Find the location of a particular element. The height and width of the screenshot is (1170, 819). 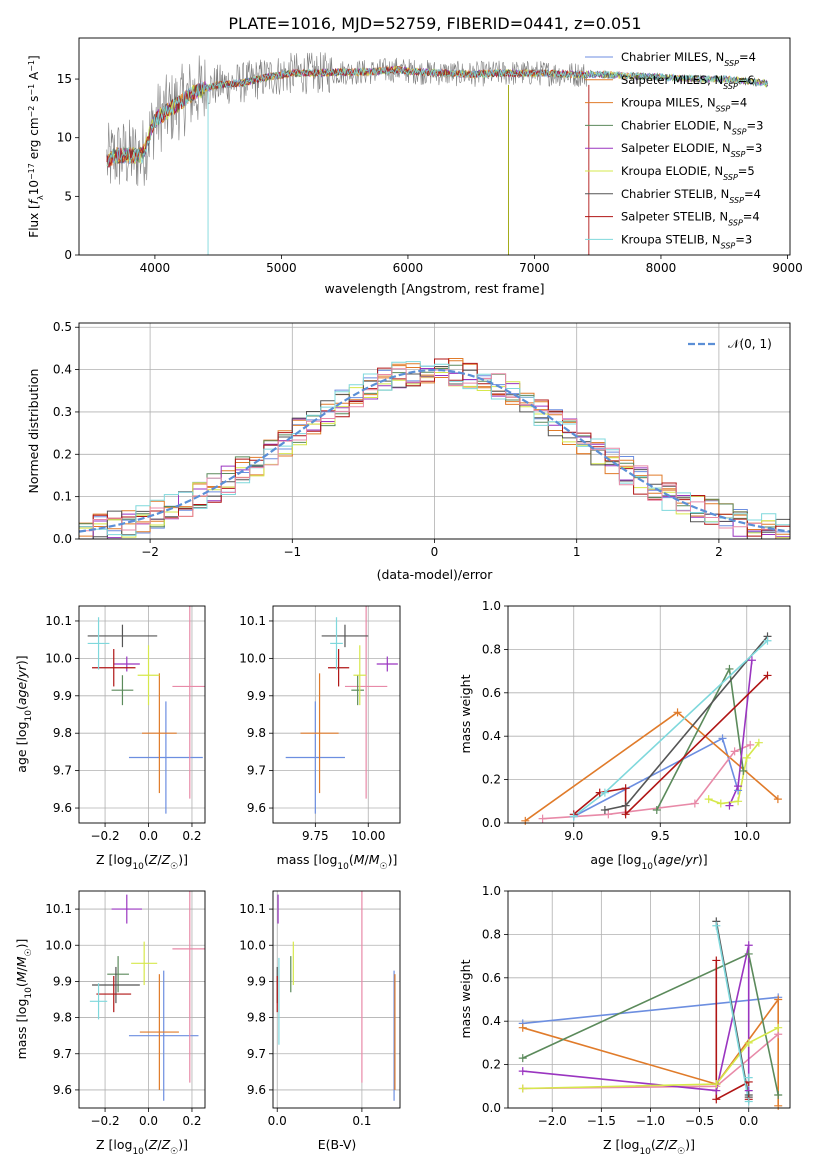

y-tick-label: 1.0 is located at coordinates (491, 891).